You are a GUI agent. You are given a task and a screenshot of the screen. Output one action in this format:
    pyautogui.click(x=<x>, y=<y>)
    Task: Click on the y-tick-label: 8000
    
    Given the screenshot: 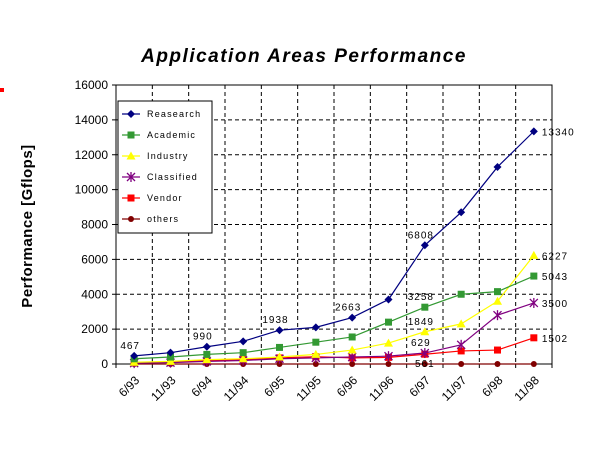 What is the action you would take?
    pyautogui.click(x=94, y=225)
    